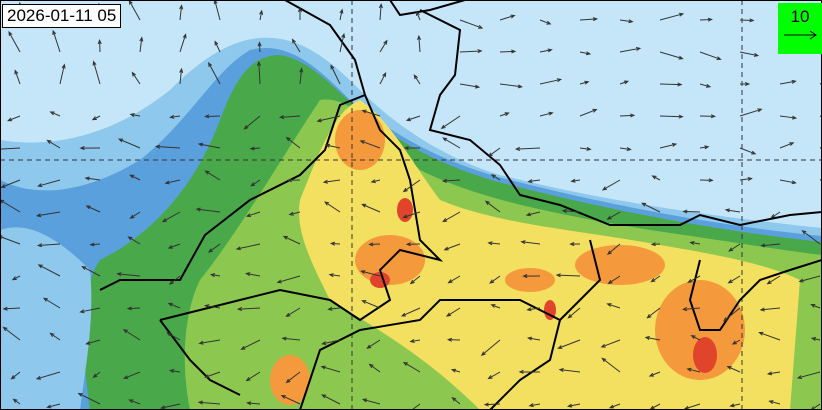  I want to click on blue-left-patch, so click(46, 318).